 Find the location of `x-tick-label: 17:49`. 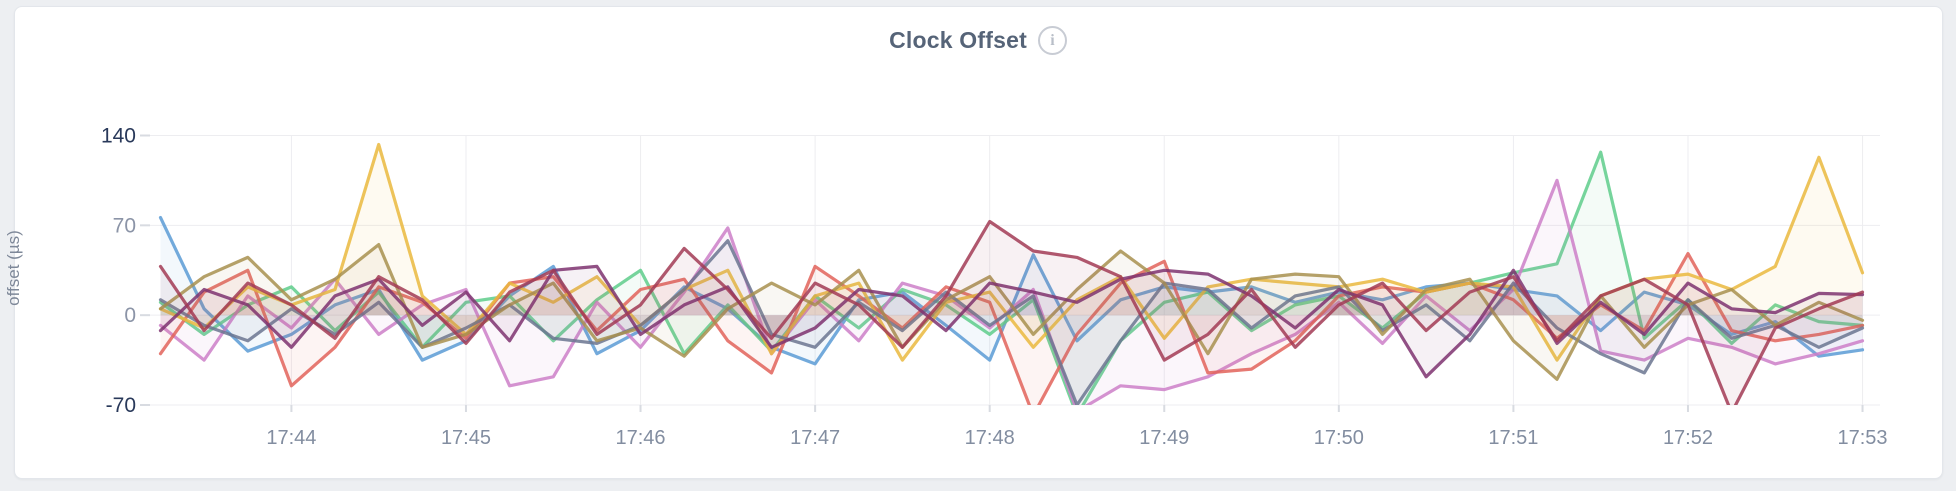

x-tick-label: 17:49 is located at coordinates (1164, 438).